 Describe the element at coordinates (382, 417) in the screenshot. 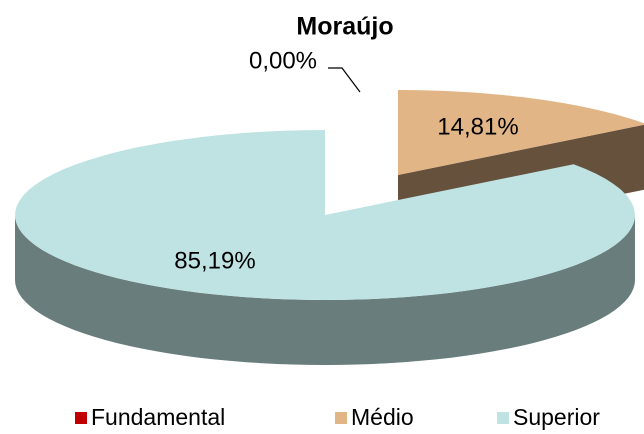

I see `legend-label: Médio` at that location.